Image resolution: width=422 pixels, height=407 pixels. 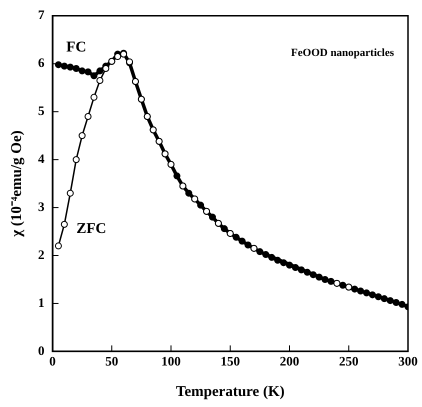 What do you see at coordinates (41, 158) in the screenshot?
I see `y-tick-label: 4` at bounding box center [41, 158].